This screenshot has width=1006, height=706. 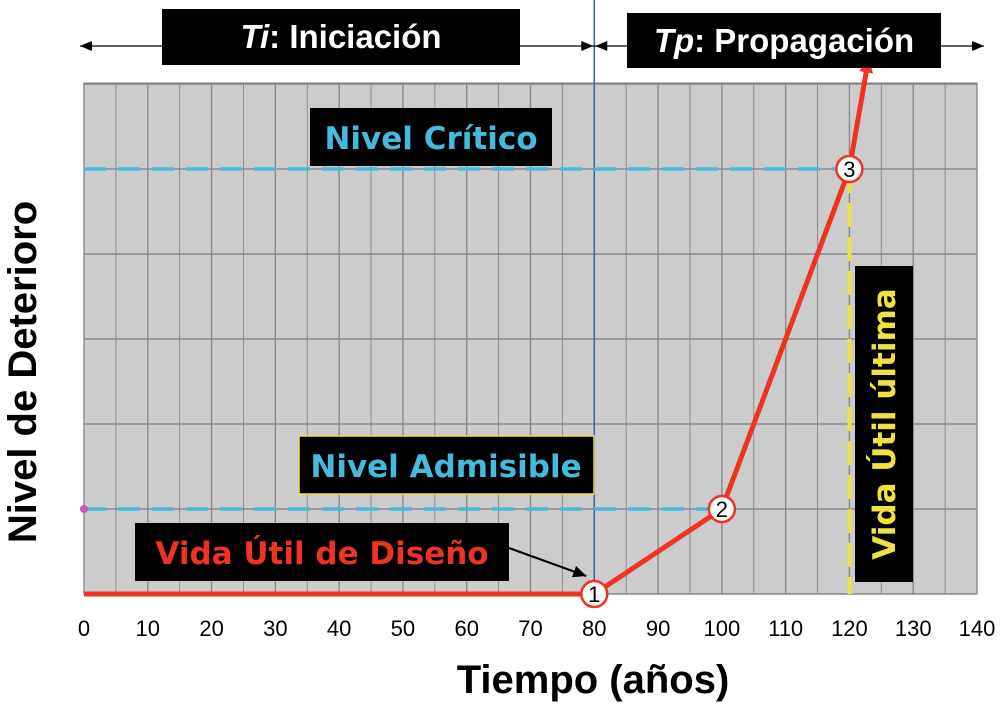 I want to click on x-tick-label: 10, so click(x=148, y=628).